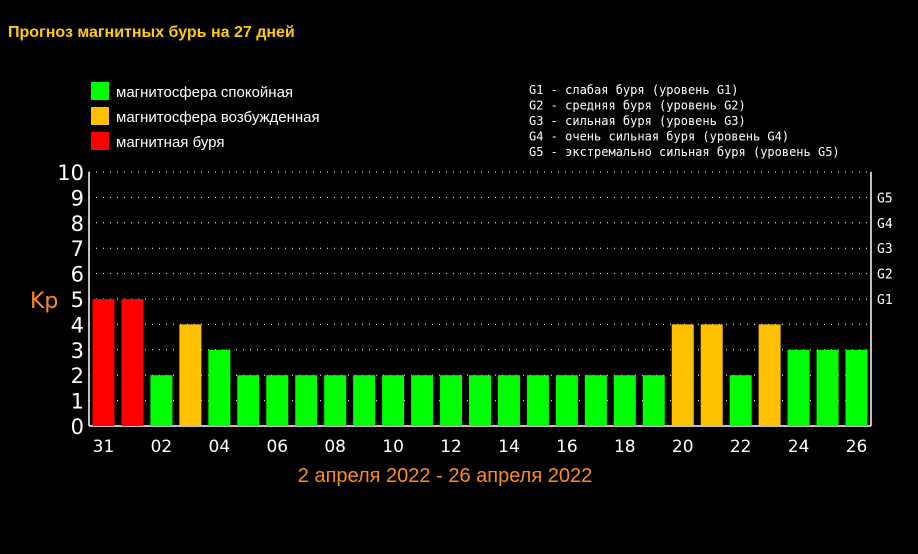 The height and width of the screenshot is (554, 918). I want to click on y-tick-label: 3, so click(77, 351).